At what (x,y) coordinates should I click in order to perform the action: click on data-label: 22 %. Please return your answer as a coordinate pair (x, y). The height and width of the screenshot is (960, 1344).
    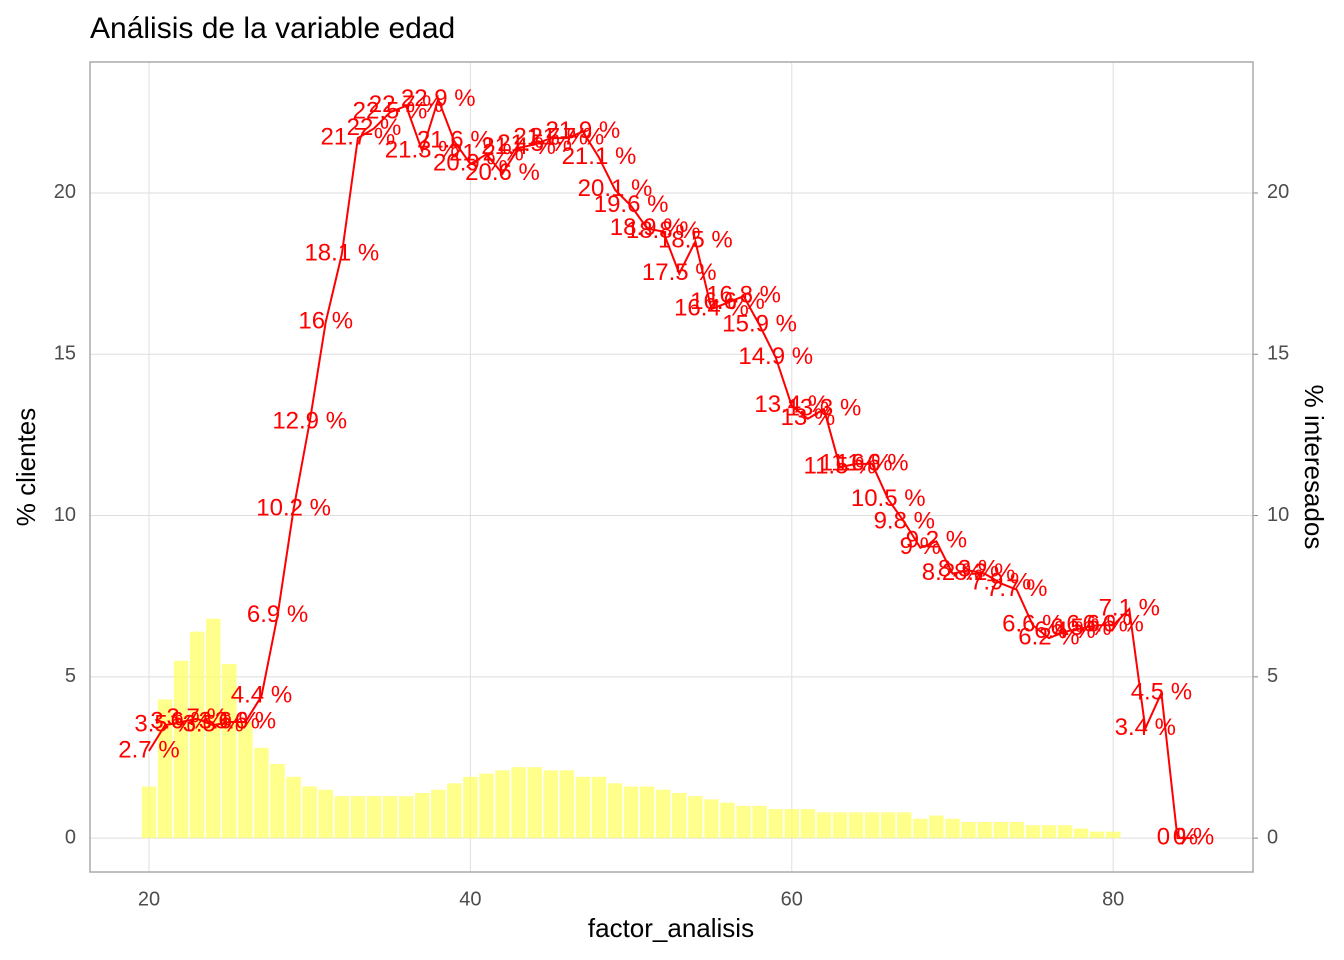
    Looking at the image, I should click on (374, 127).